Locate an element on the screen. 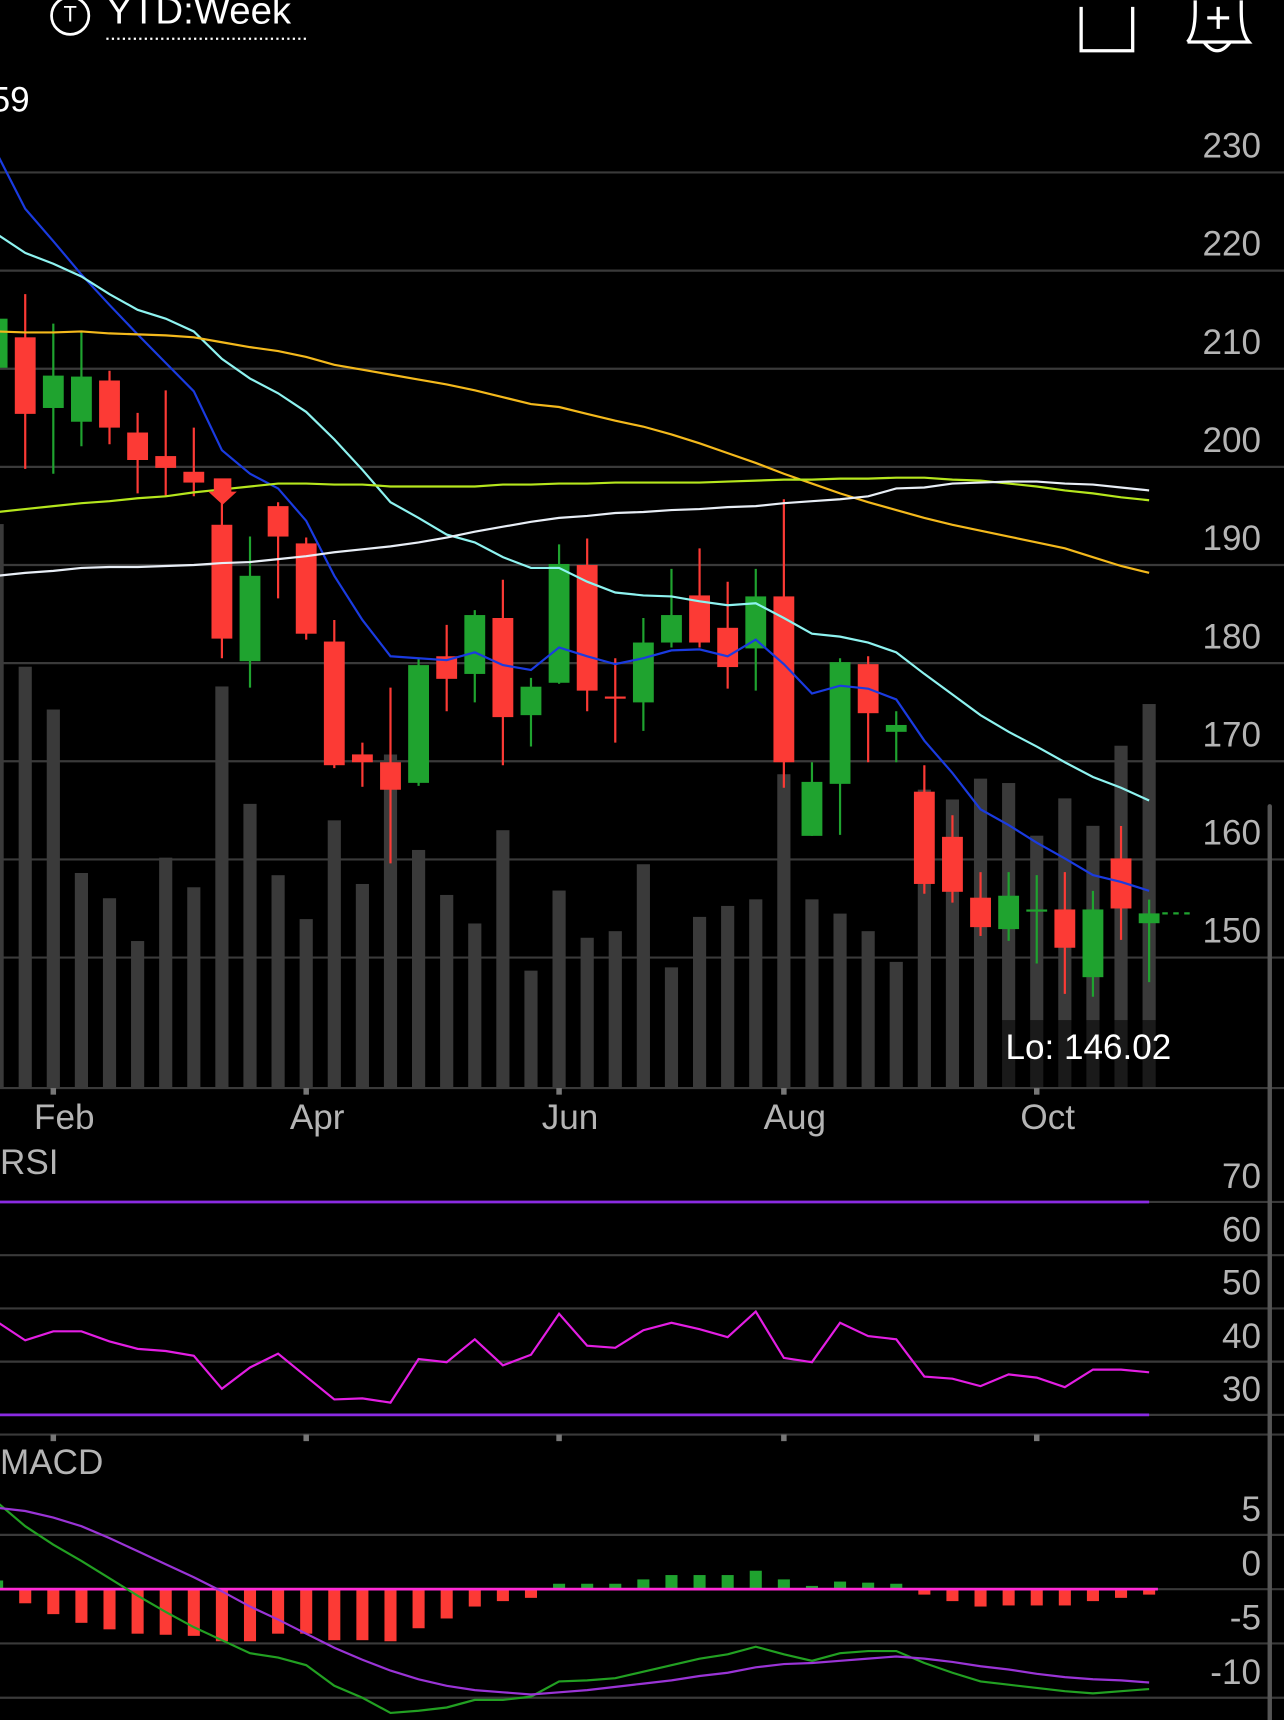 The image size is (1284, 1720). alert-icon is located at coordinates (1219, 26).